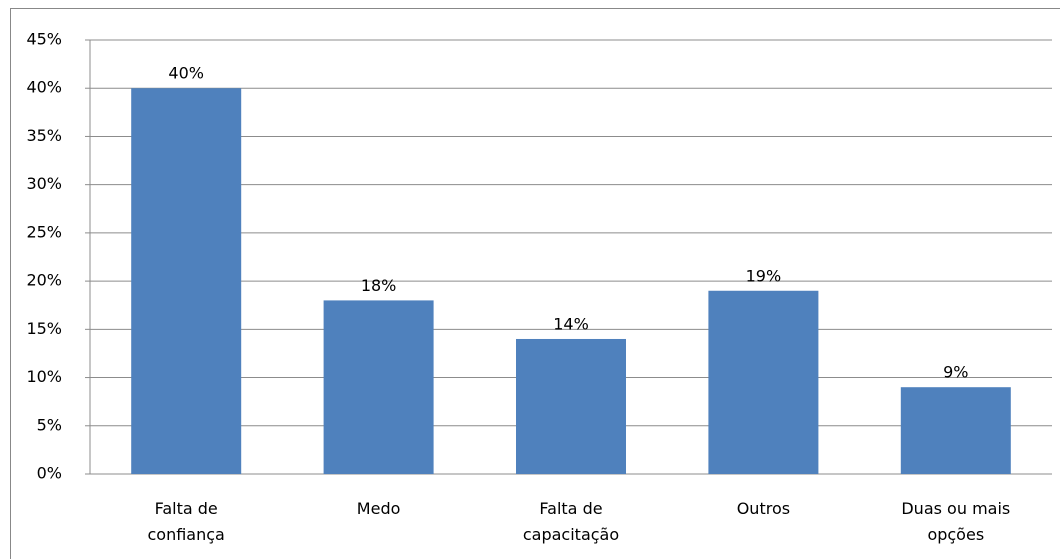 The height and width of the screenshot is (559, 1060). What do you see at coordinates (764, 275) in the screenshot?
I see `data-label: 19%` at bounding box center [764, 275].